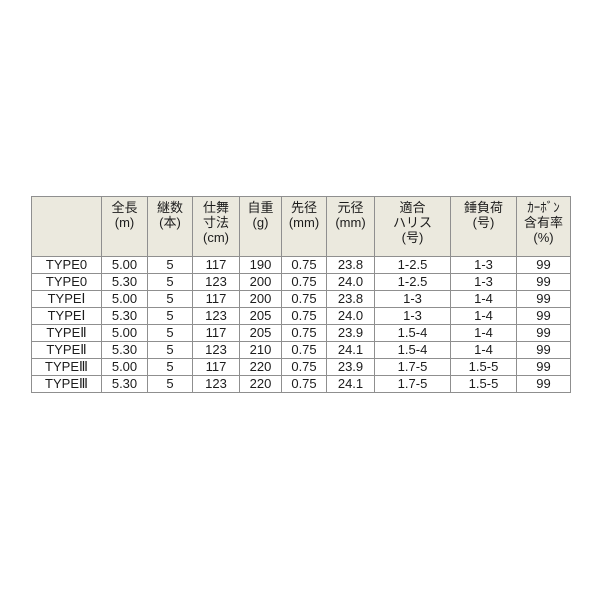 The image size is (600, 600). I want to click on table-row: TYPE0 5.30 5 123 200 0.75 24.0 1-2.5 1-3 99, so click(301, 282).